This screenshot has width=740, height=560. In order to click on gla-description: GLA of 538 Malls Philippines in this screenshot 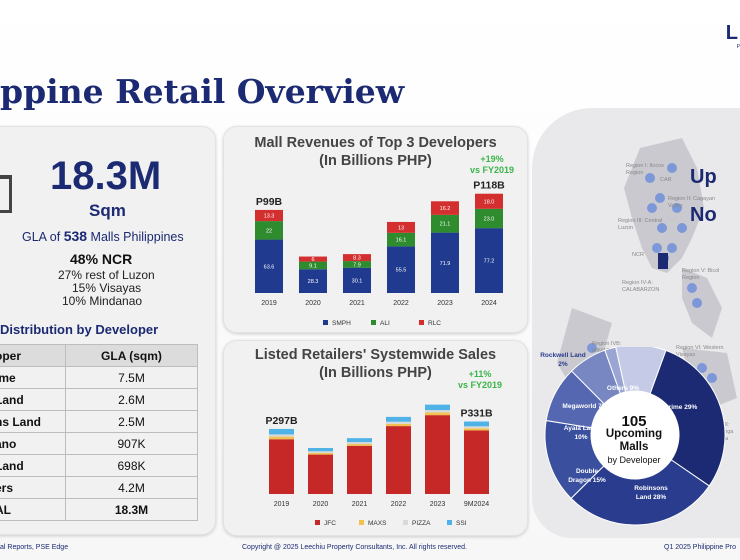, I will do `click(103, 236)`.